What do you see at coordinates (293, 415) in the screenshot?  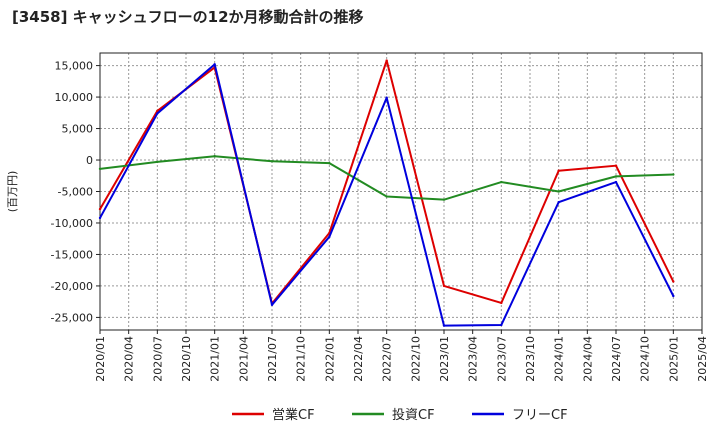 I see `legend-label: 営業CF` at bounding box center [293, 415].